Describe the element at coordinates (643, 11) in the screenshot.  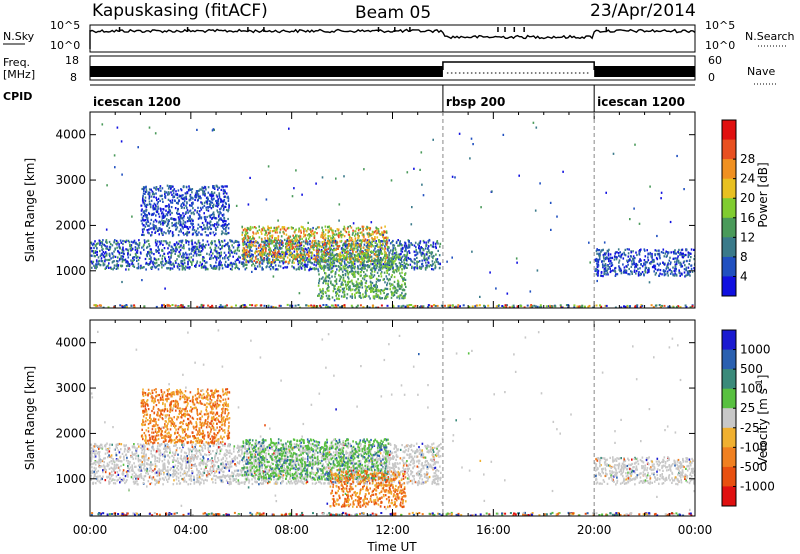
I see `date-title: 23/Apr/2014` at that location.